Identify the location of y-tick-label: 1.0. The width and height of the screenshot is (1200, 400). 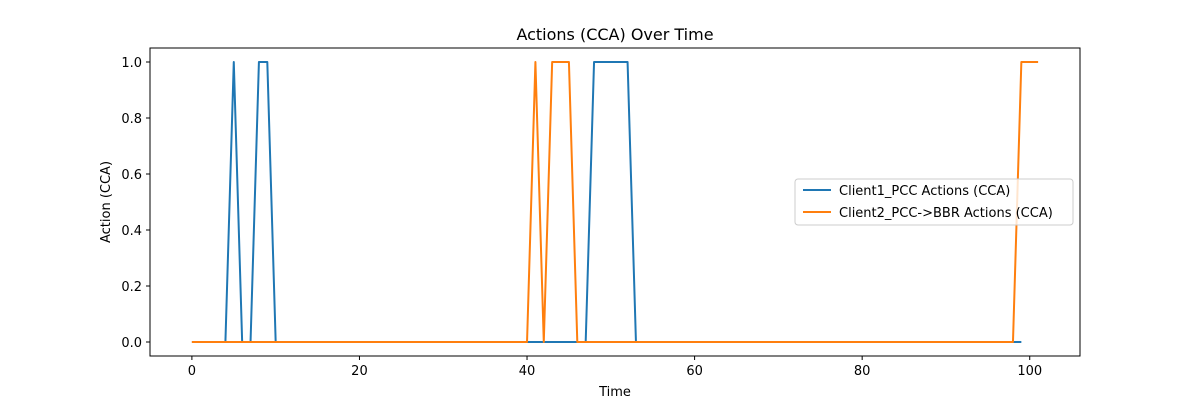
(131, 63).